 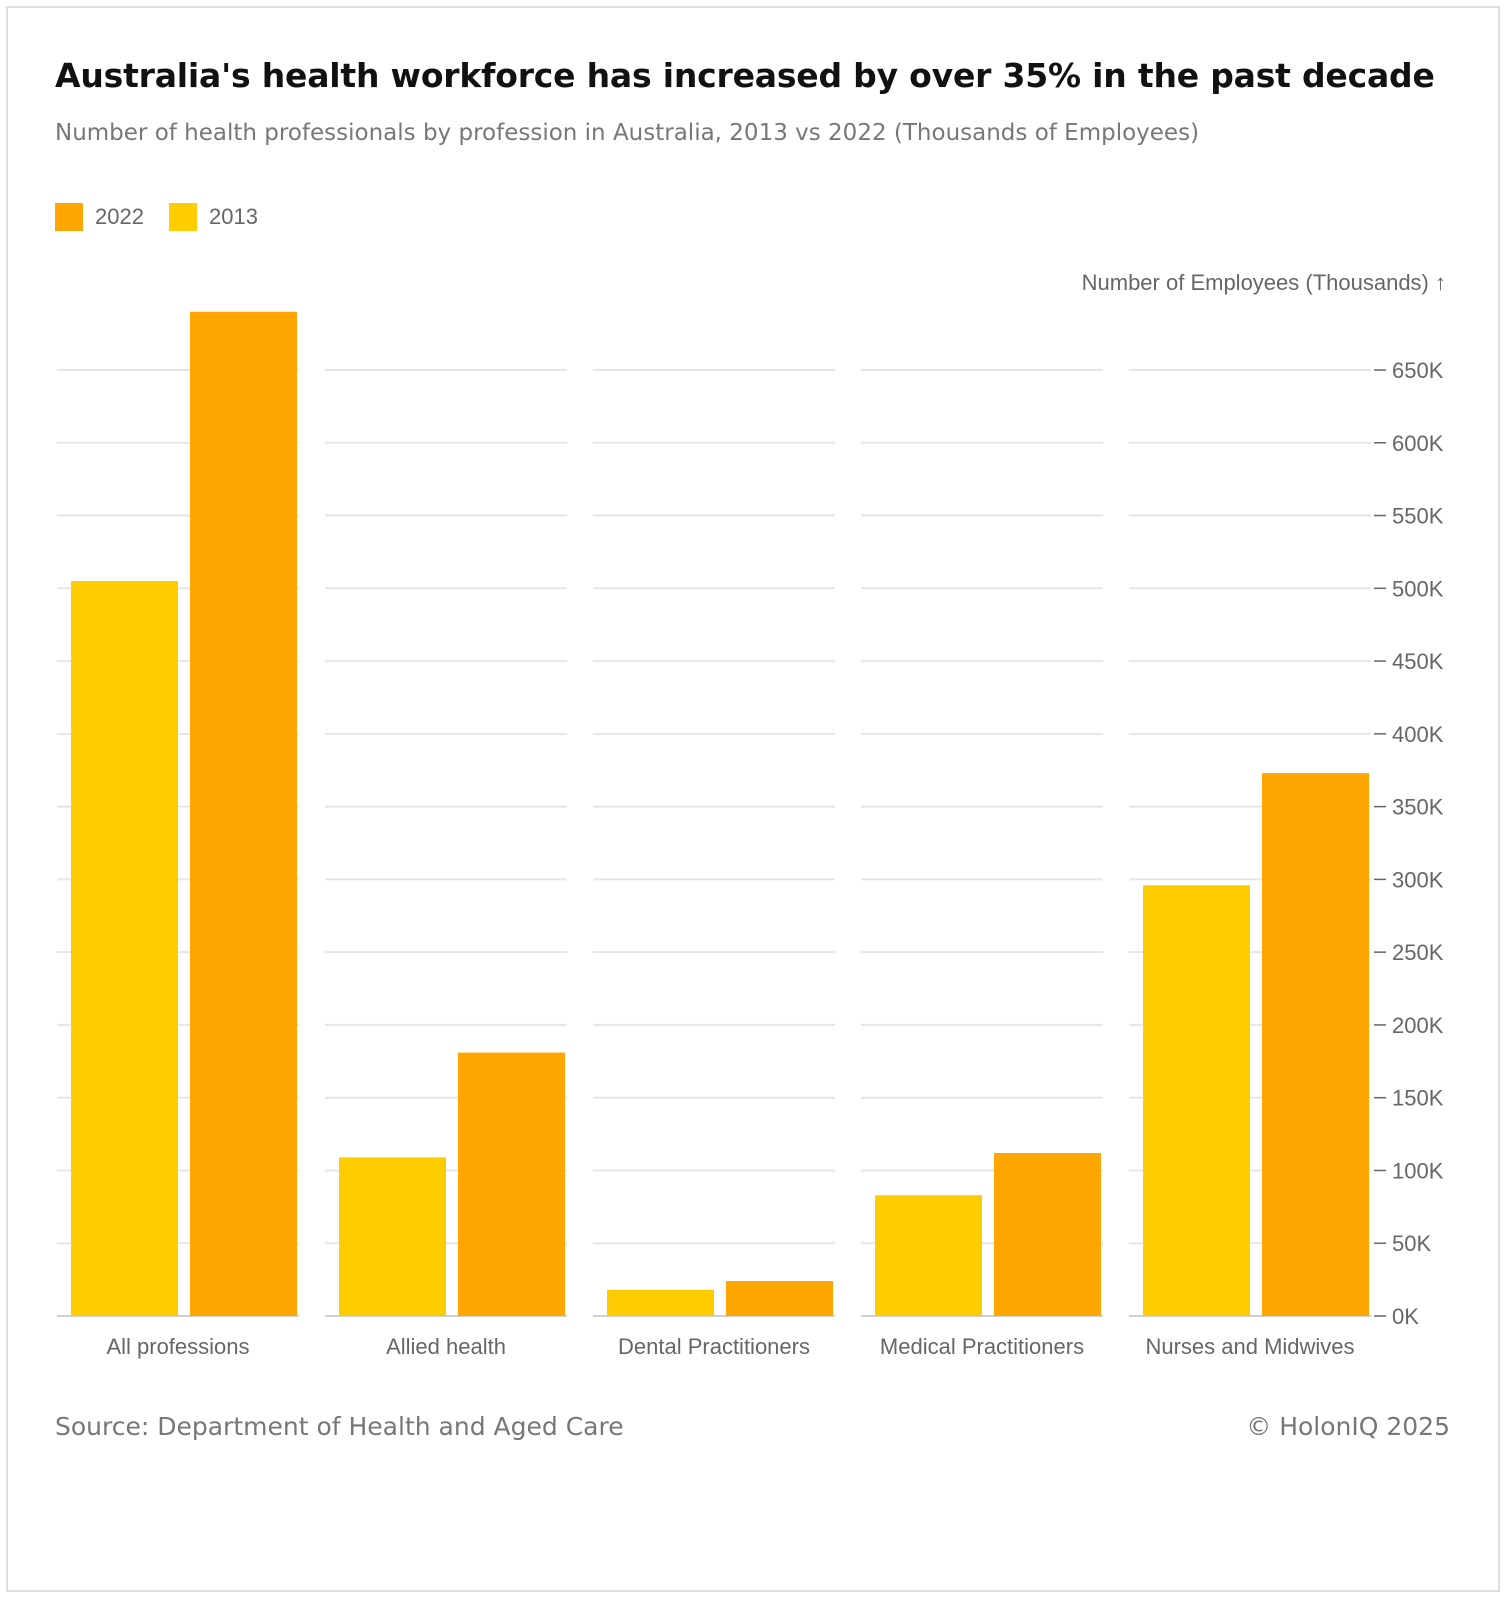 What do you see at coordinates (1418, 661) in the screenshot?
I see `y-tick-label: 450K` at bounding box center [1418, 661].